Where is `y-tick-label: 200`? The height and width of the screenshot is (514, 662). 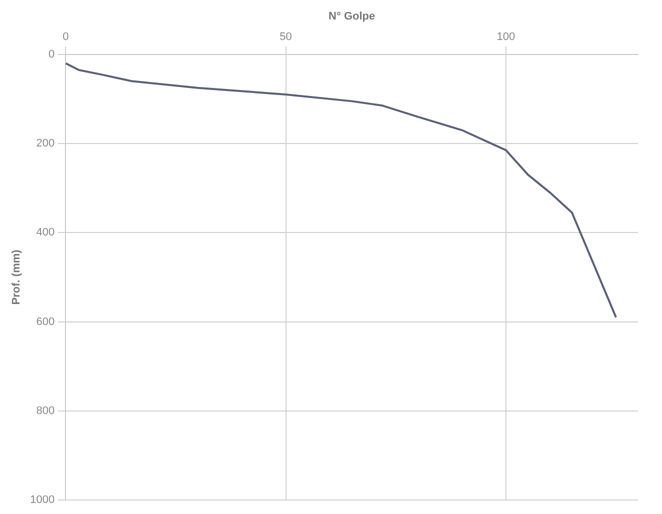 y-tick-label: 200 is located at coordinates (45, 144).